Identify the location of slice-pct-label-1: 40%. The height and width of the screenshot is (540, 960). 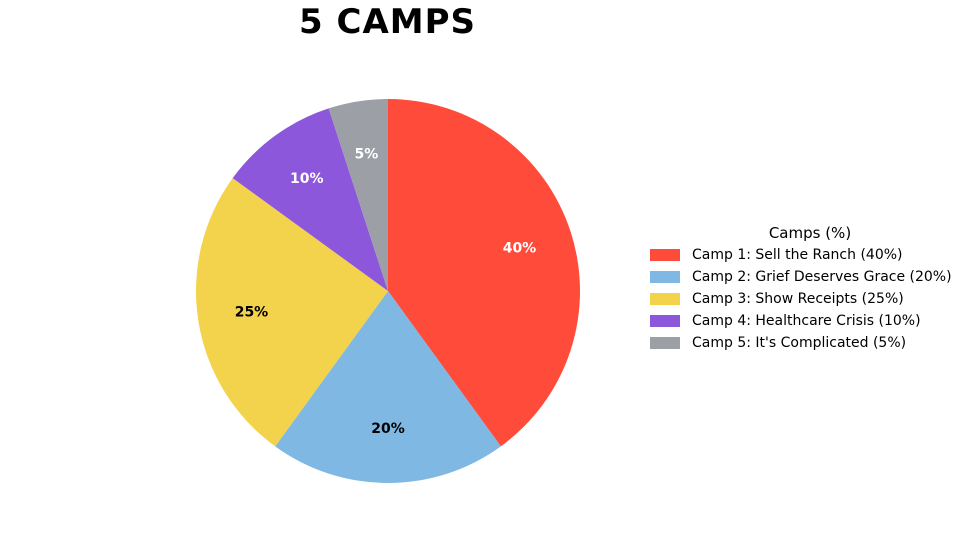
(520, 248).